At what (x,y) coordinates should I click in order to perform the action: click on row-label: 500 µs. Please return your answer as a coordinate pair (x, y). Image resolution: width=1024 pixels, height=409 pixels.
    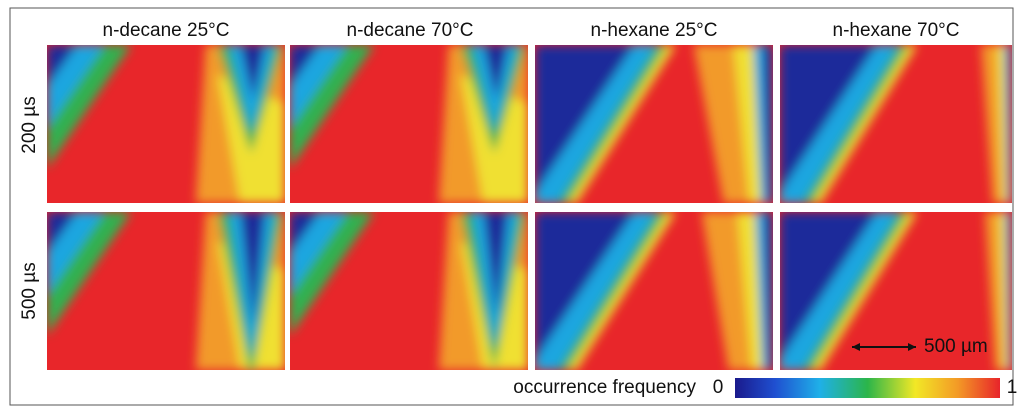
    Looking at the image, I should click on (29, 290).